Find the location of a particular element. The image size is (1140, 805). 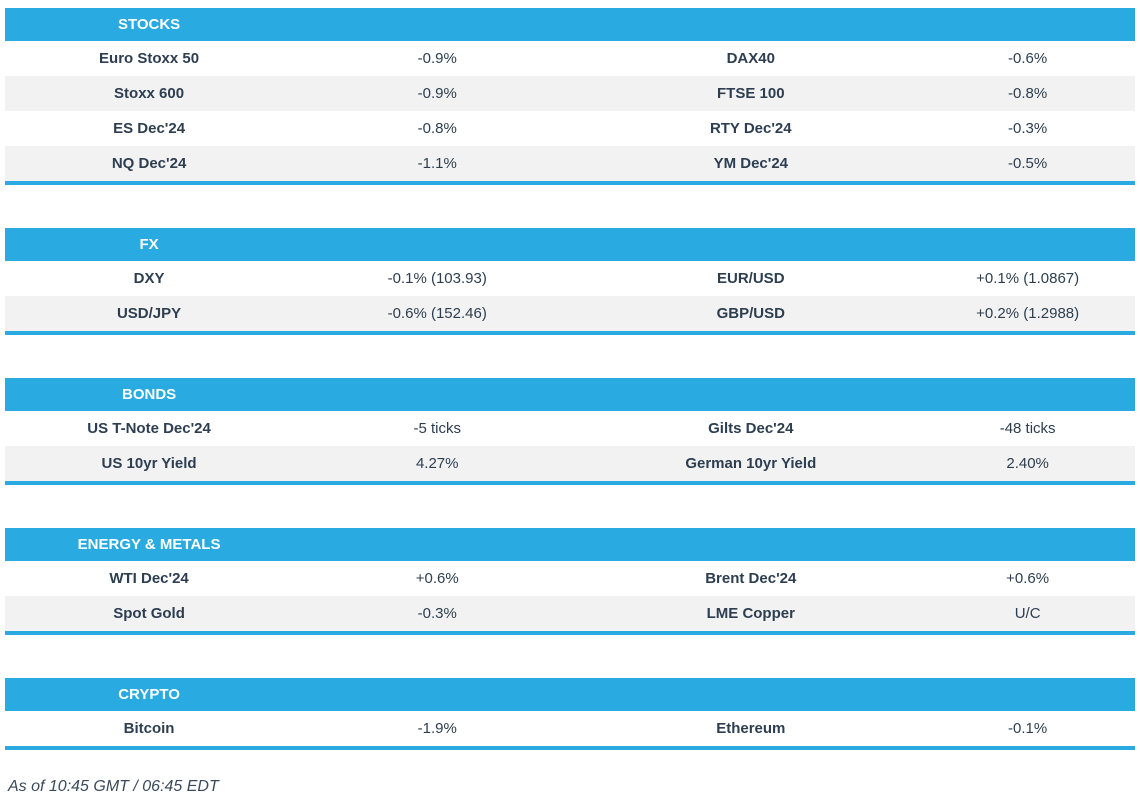

section-title-crypto: CRYPTO is located at coordinates (149, 694).